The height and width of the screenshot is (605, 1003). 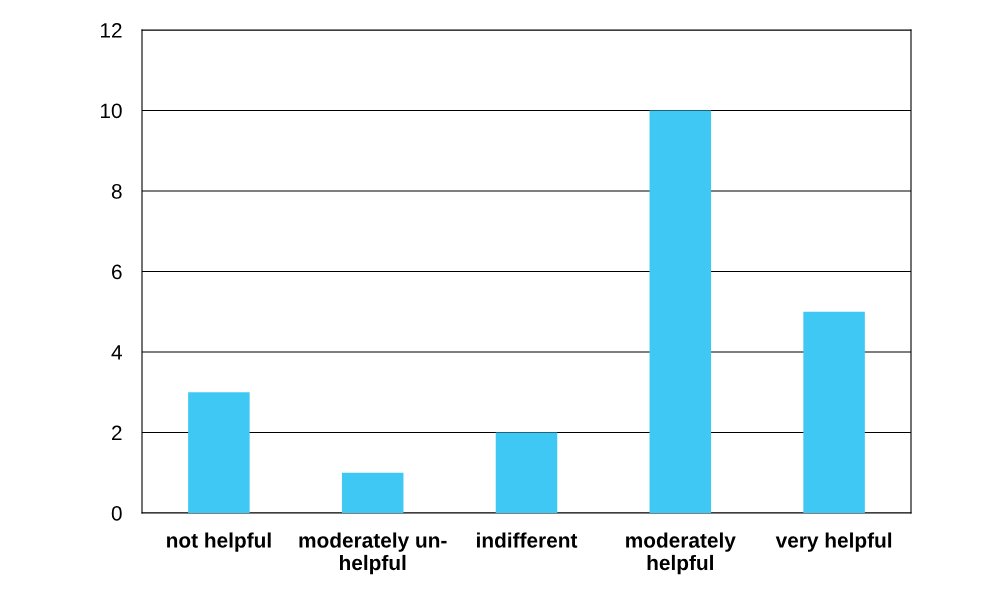 I want to click on x-tick-label: very helpful, so click(x=833, y=542).